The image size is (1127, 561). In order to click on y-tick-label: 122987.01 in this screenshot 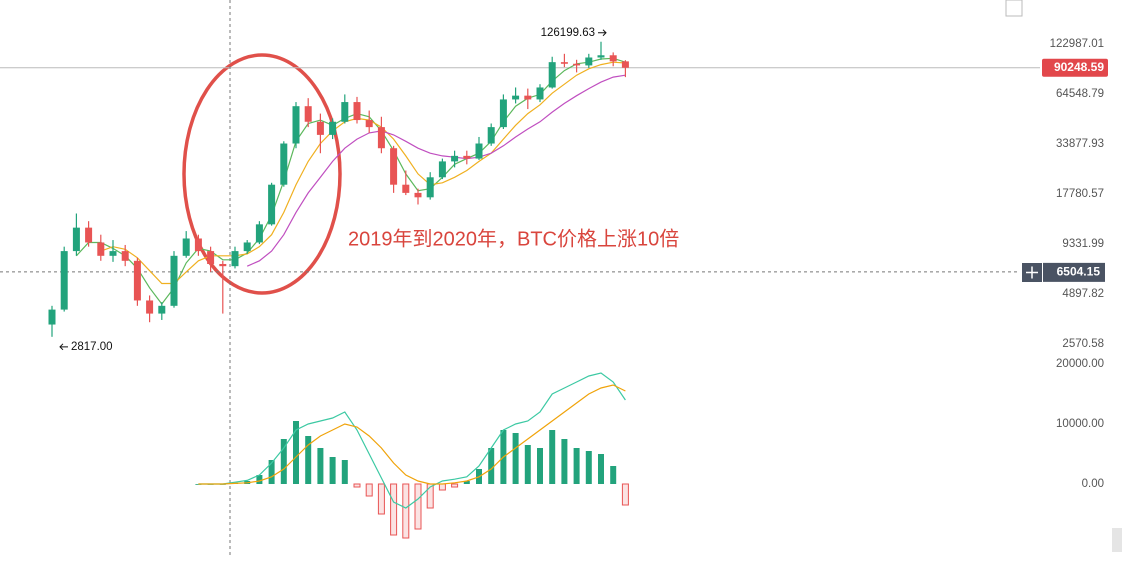, I will do `click(1077, 44)`.